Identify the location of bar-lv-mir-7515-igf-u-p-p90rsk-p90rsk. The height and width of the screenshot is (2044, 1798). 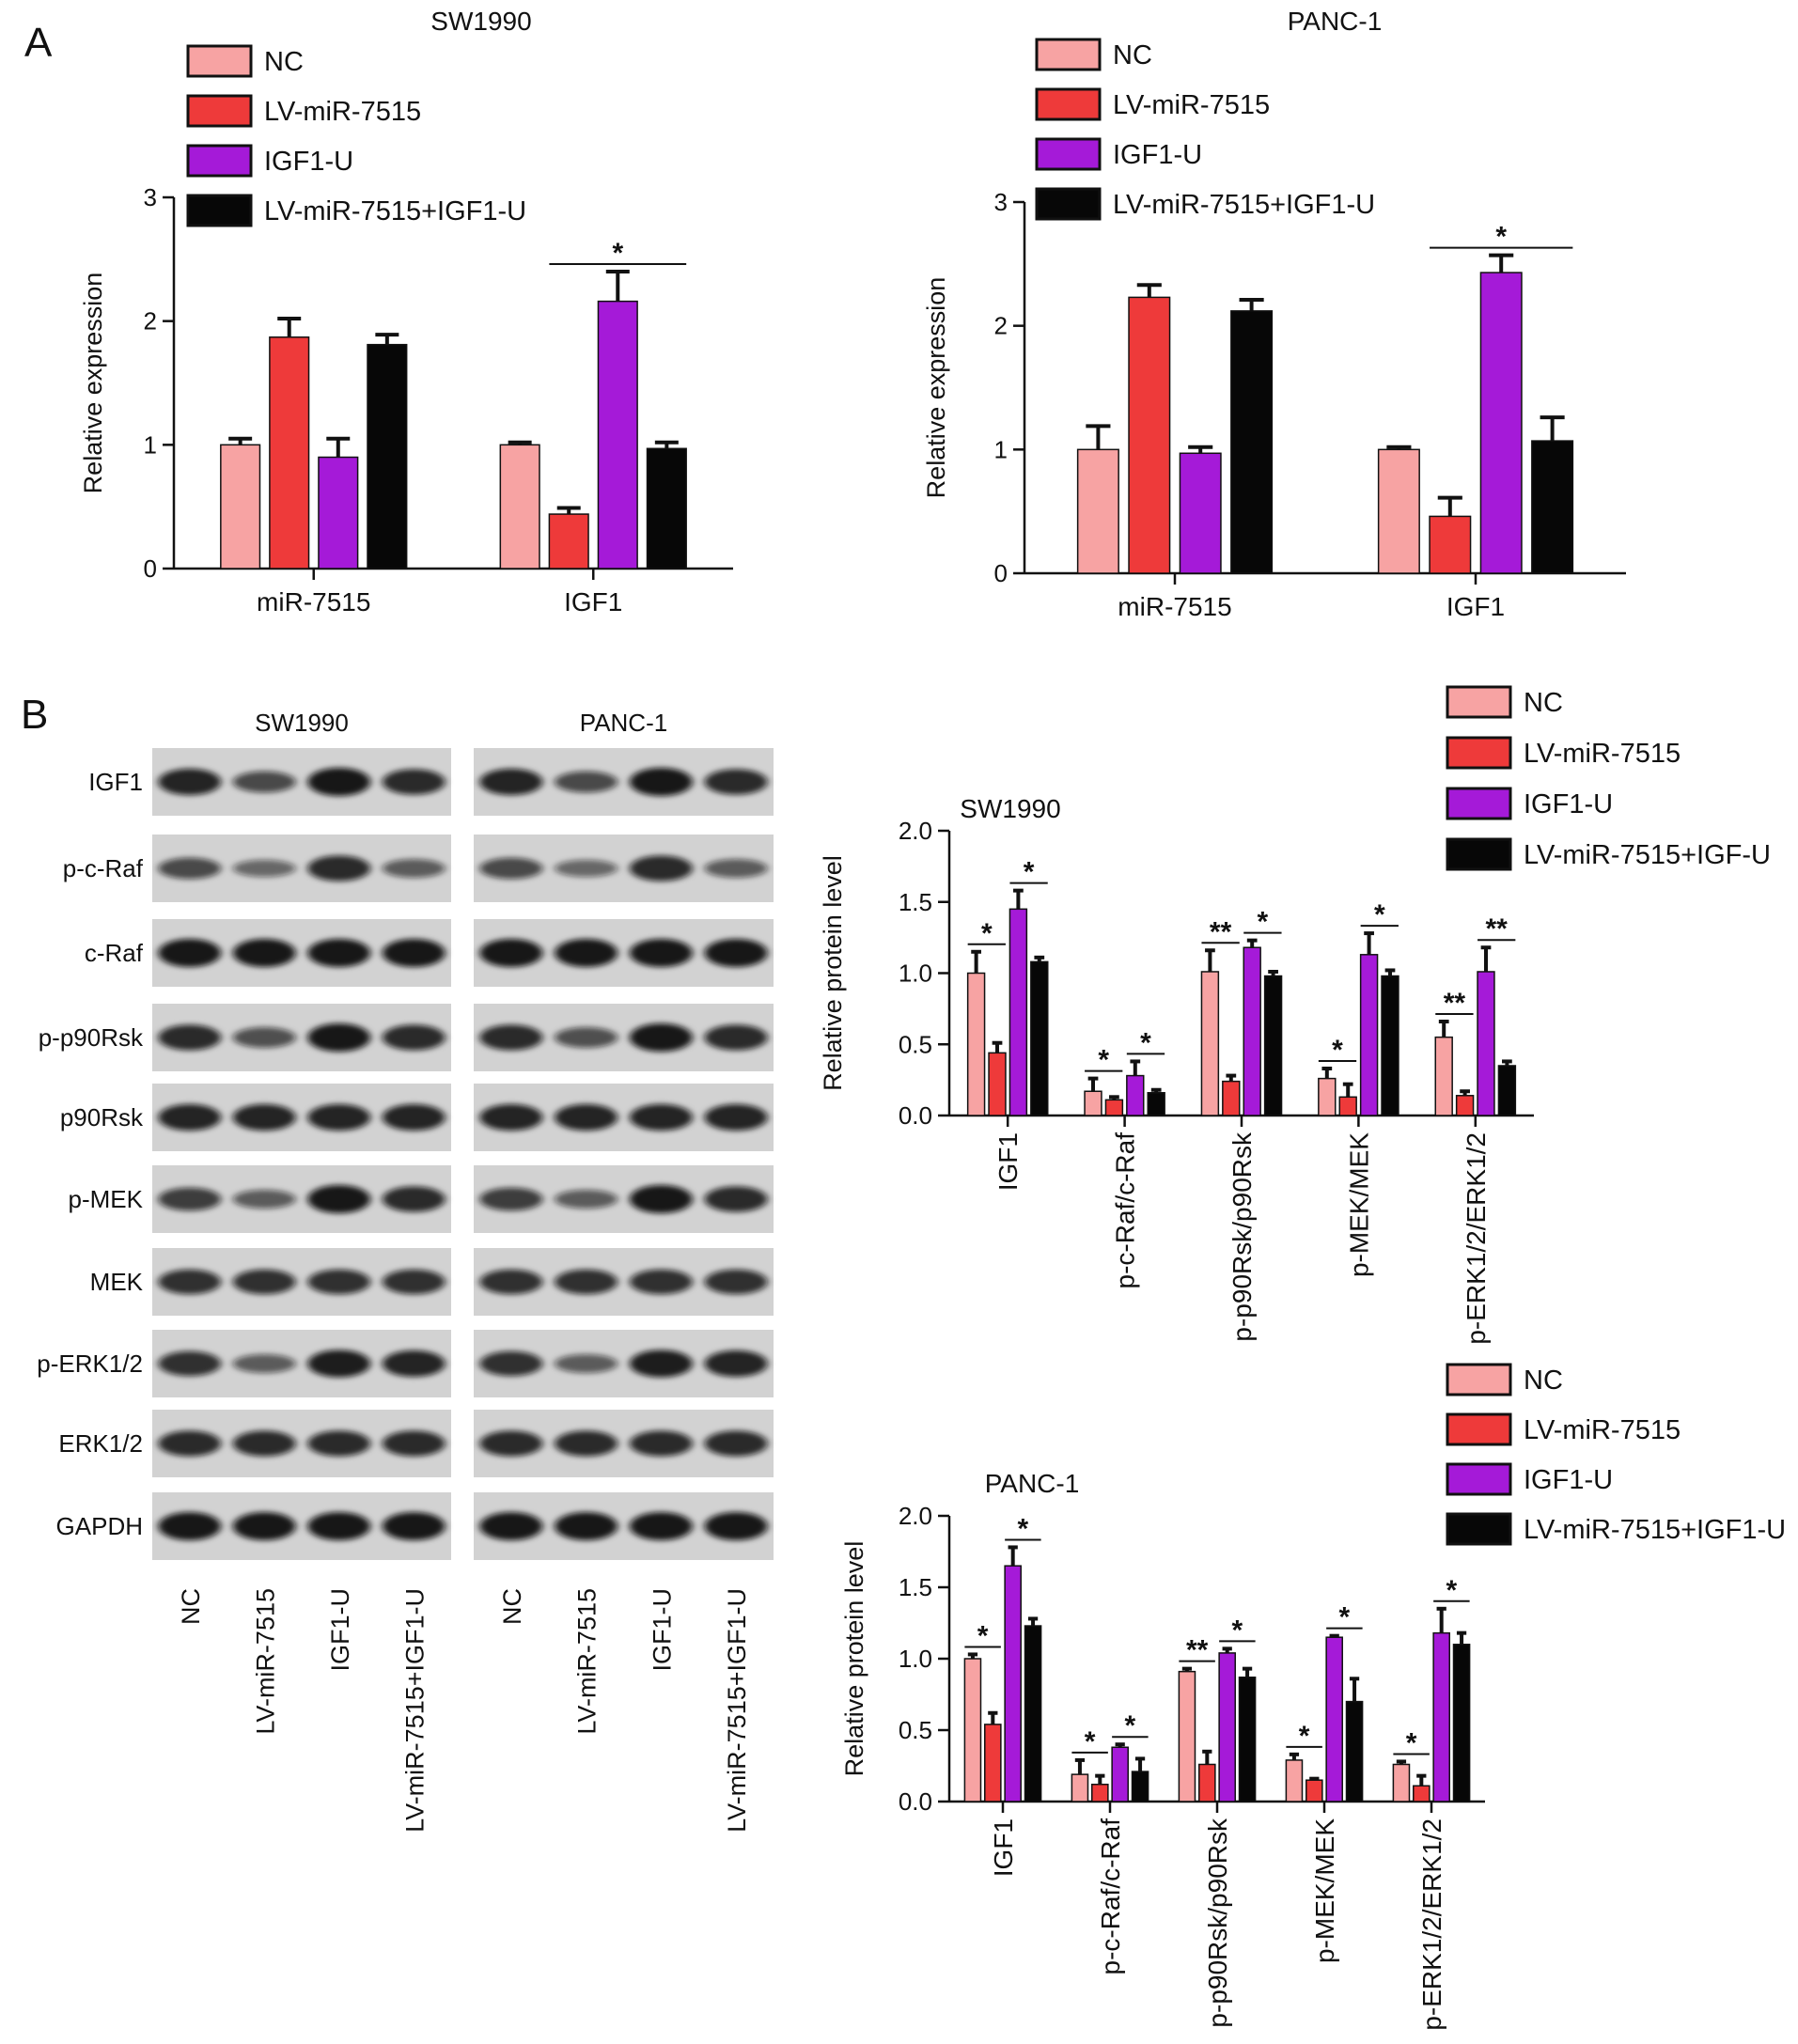
(1273, 1045).